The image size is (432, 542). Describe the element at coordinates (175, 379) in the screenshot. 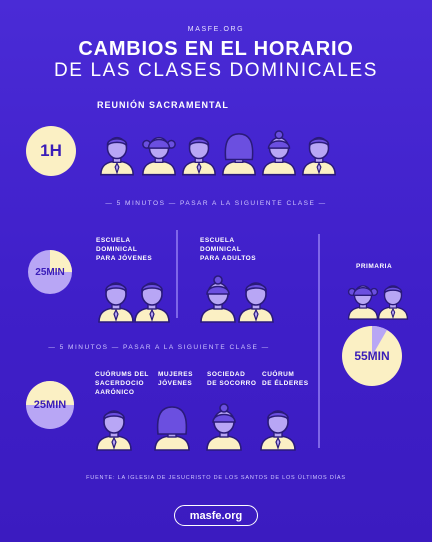

I see `young-women-label: MUJERES JÓVENES` at that location.